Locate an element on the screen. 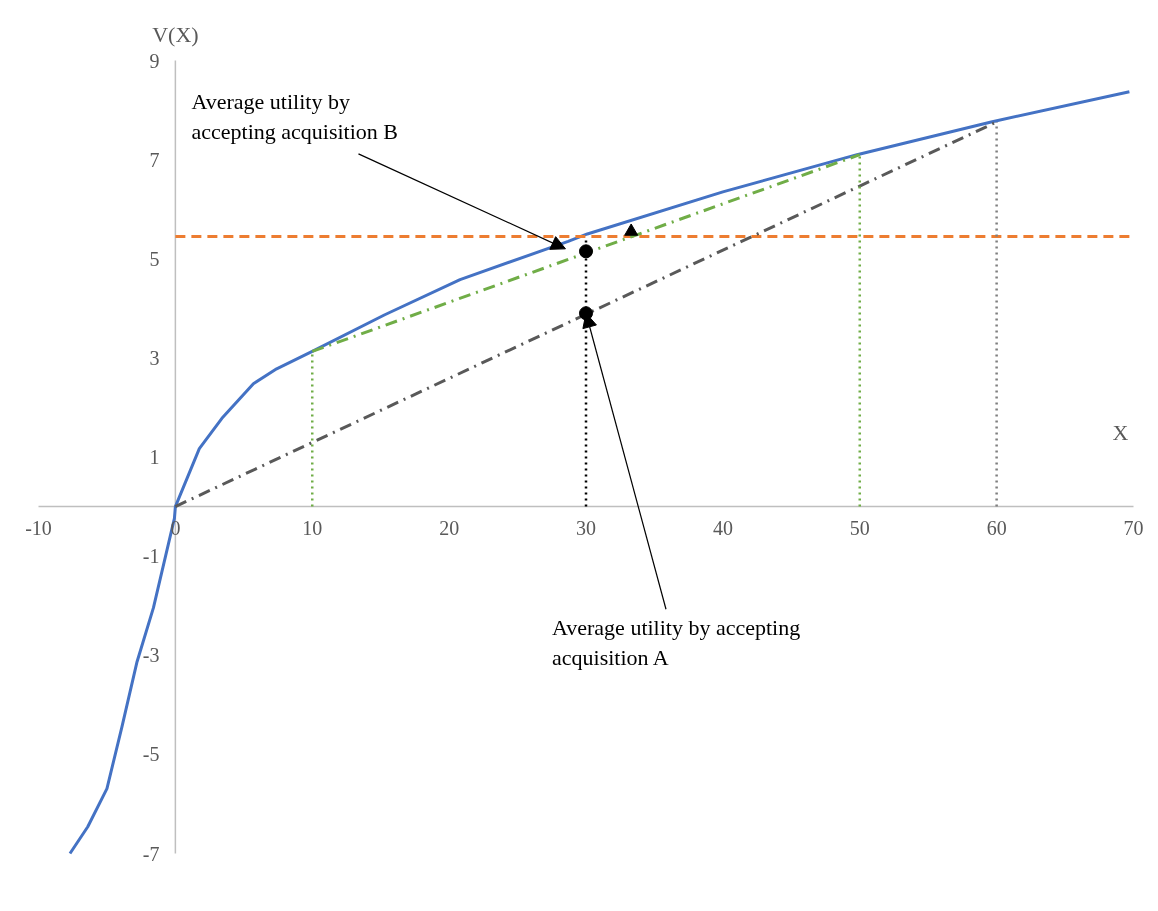 The height and width of the screenshot is (911, 1158). y-tick-label: 1 is located at coordinates (154, 457).